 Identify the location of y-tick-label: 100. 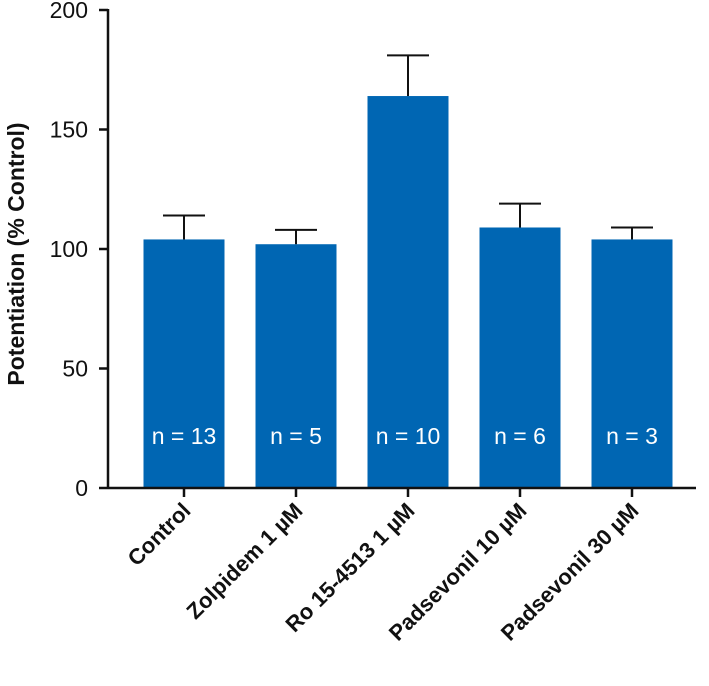
(69, 249).